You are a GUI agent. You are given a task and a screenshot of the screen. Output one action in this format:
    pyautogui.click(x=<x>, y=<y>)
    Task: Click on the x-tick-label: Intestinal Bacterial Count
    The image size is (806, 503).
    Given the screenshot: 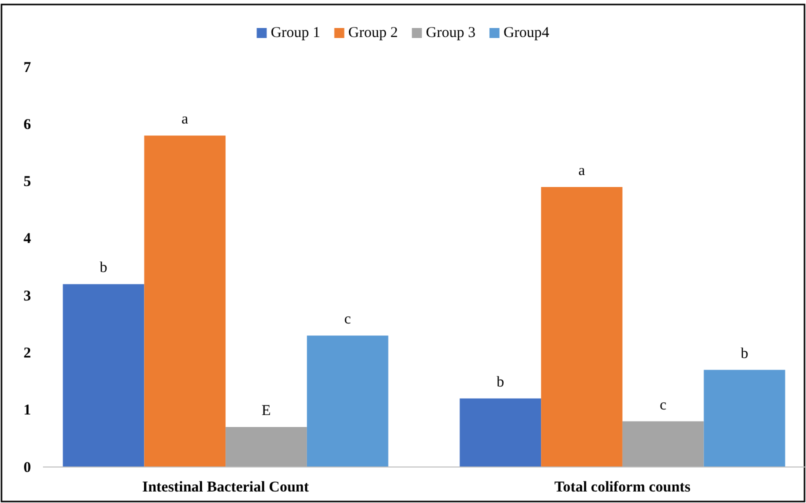 What is the action you would take?
    pyautogui.click(x=225, y=488)
    